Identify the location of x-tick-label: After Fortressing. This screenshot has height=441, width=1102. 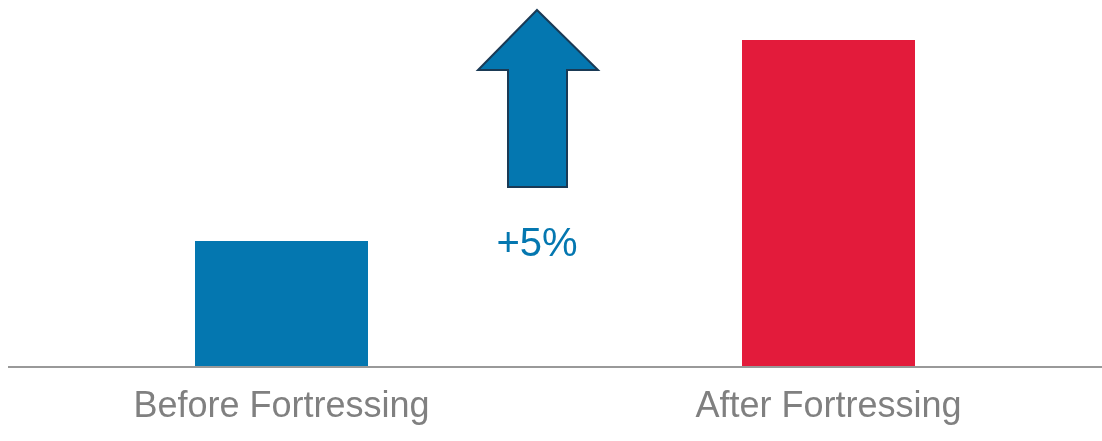
(828, 404).